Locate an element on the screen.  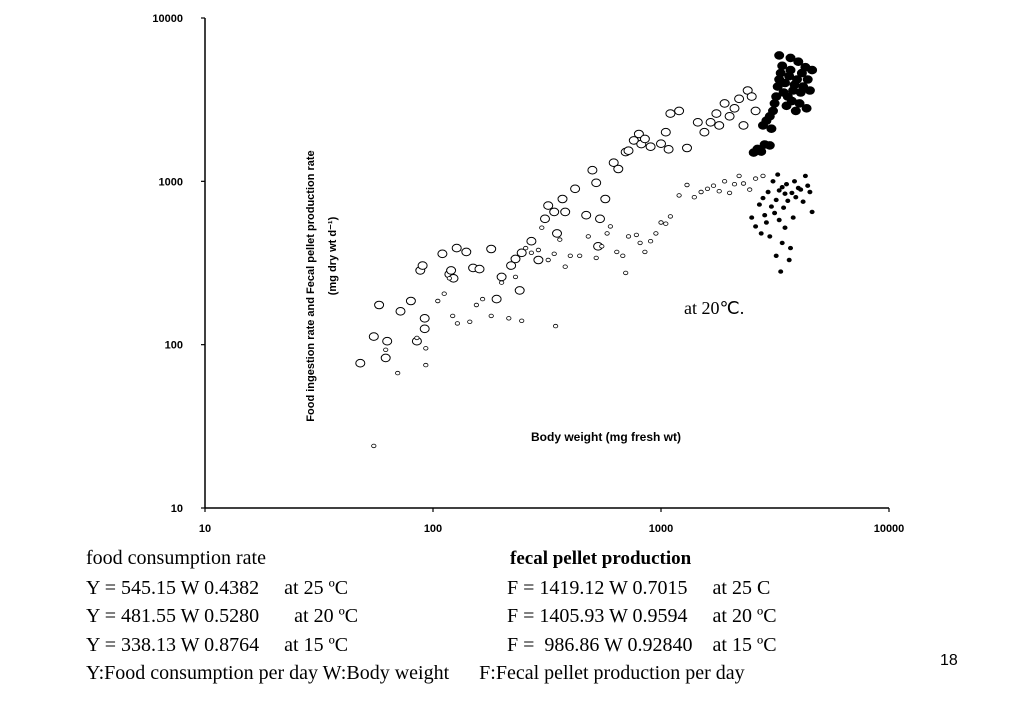
pellet-header: fecal pellet production is located at coordinates (601, 558).